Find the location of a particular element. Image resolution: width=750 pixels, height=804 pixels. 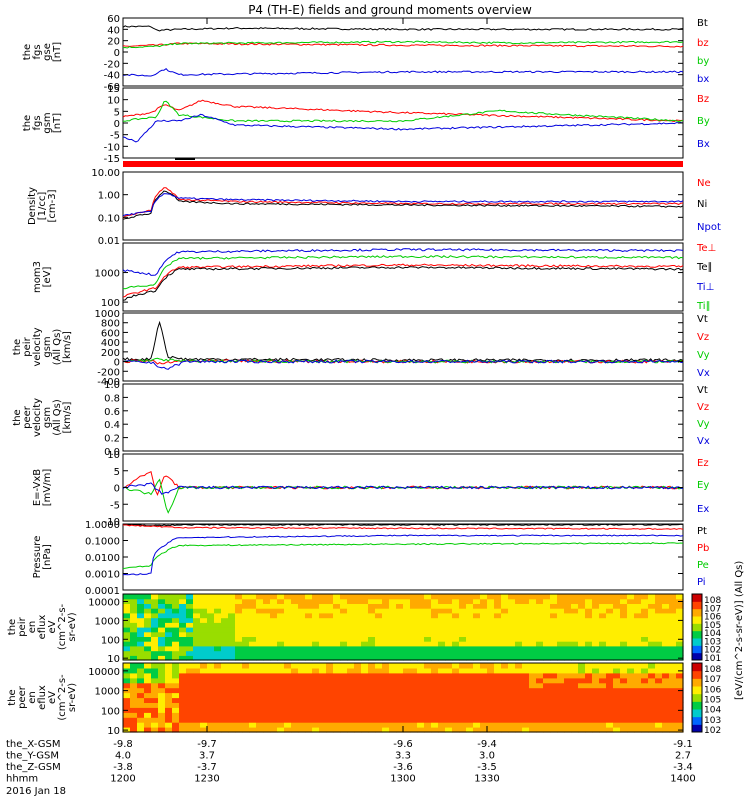

y-tick-label: 0.0001 is located at coordinates (102, 591).